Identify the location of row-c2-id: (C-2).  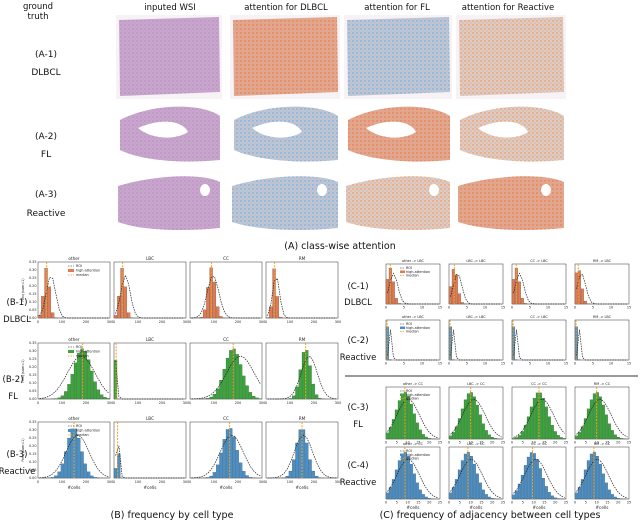
(357, 341).